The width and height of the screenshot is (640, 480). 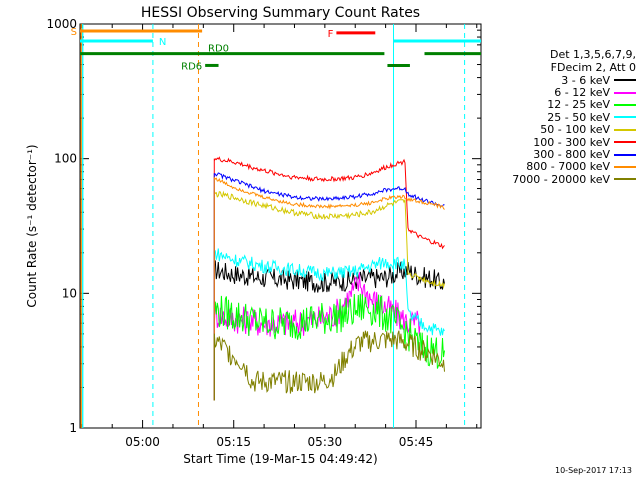 I want to click on x-tick-label: 05:00, so click(x=142, y=442).